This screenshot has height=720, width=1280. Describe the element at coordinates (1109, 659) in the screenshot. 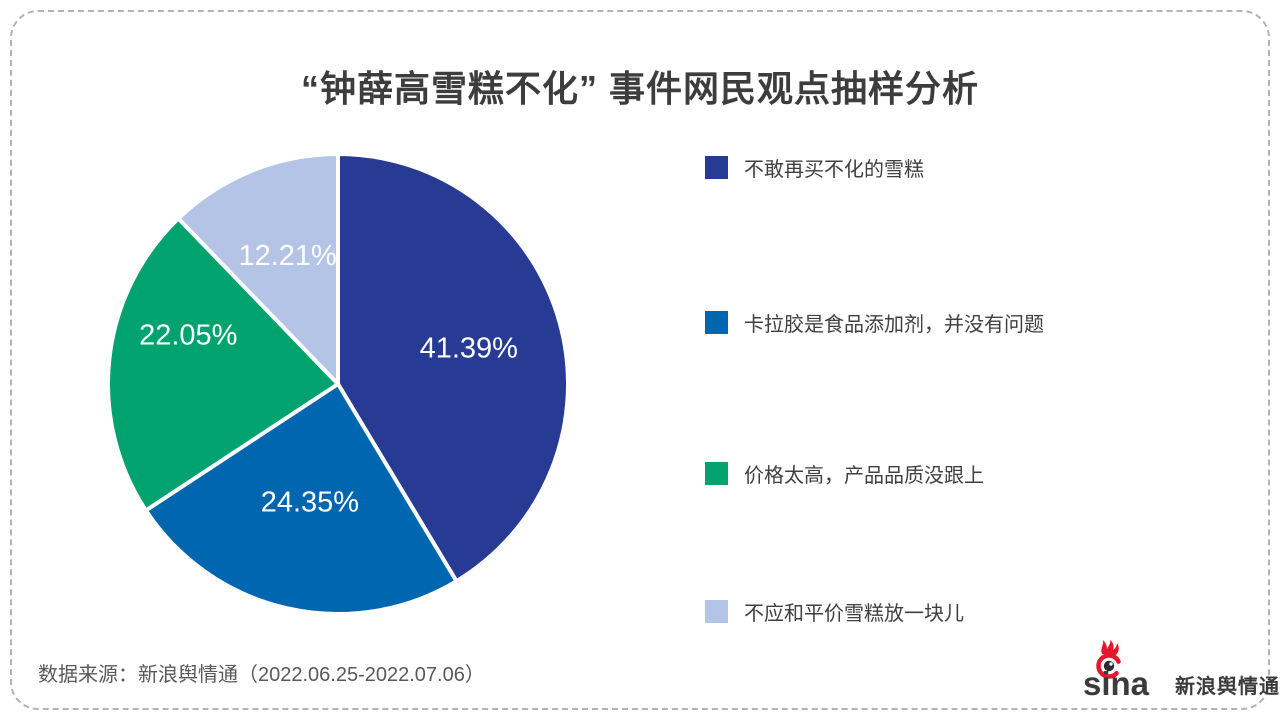

I see `sina-eye-icon` at that location.